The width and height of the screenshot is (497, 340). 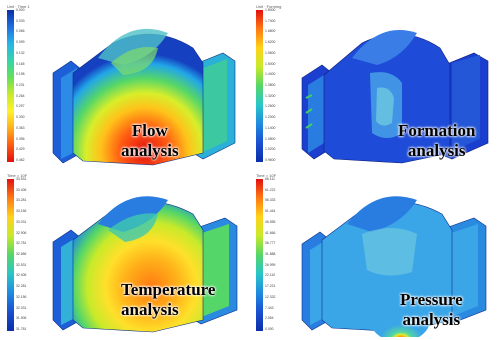 What do you see at coordinates (270, 286) in the screenshot?
I see `legend-tick-label: 17.221` at bounding box center [270, 286].